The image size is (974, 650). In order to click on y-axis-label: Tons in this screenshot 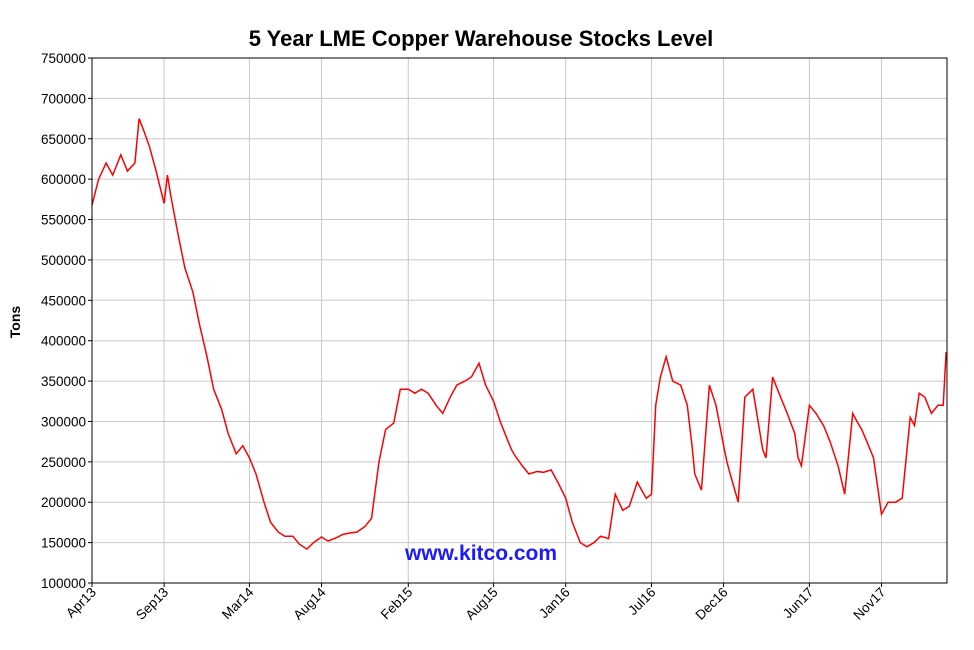, I will do `click(15, 322)`.